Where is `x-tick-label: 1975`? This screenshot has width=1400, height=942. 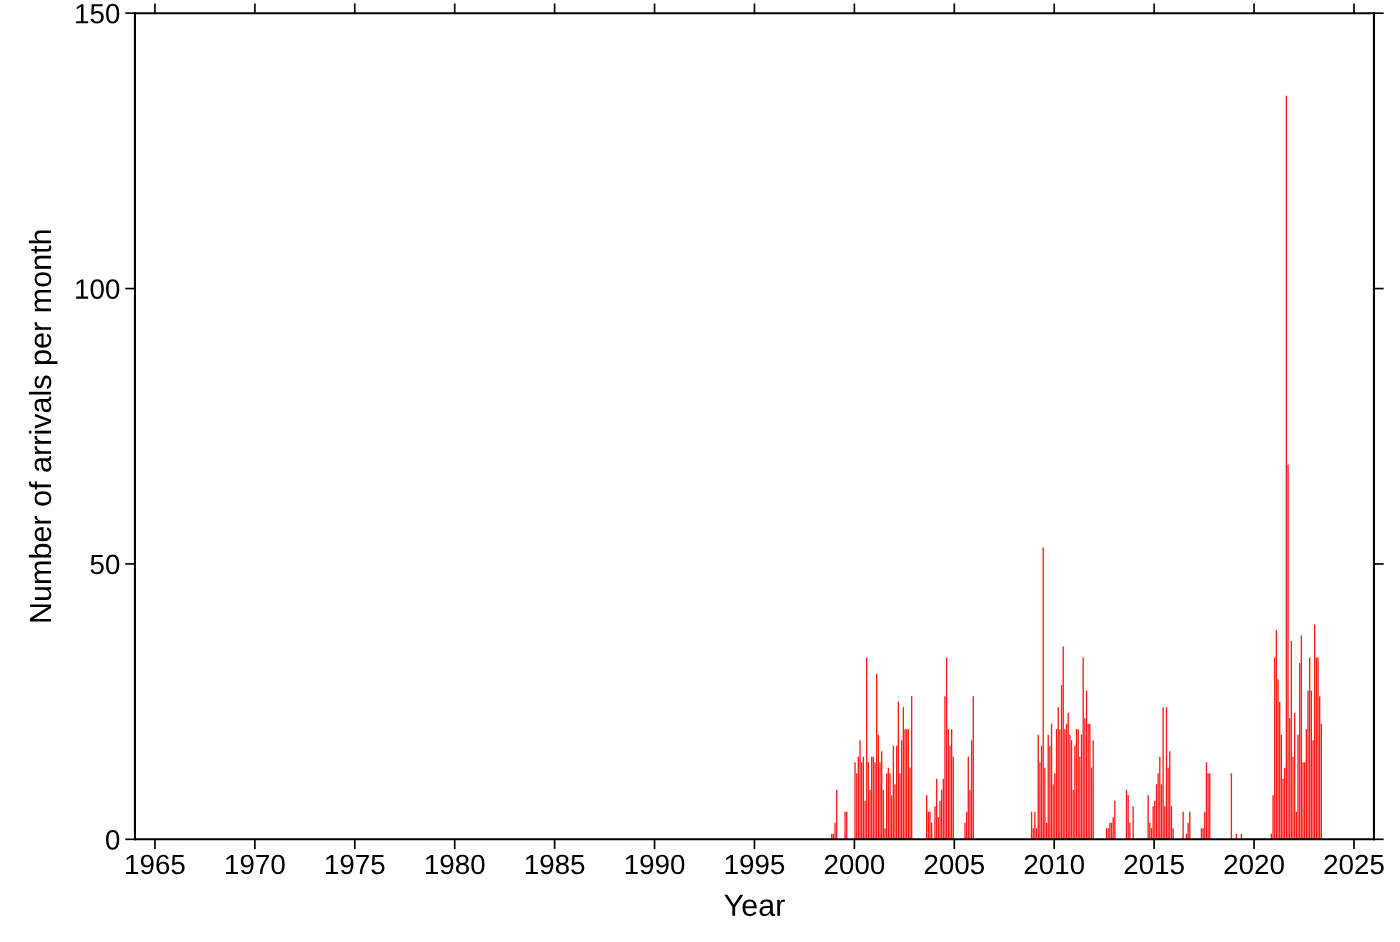
x-tick-label: 1975 is located at coordinates (355, 864).